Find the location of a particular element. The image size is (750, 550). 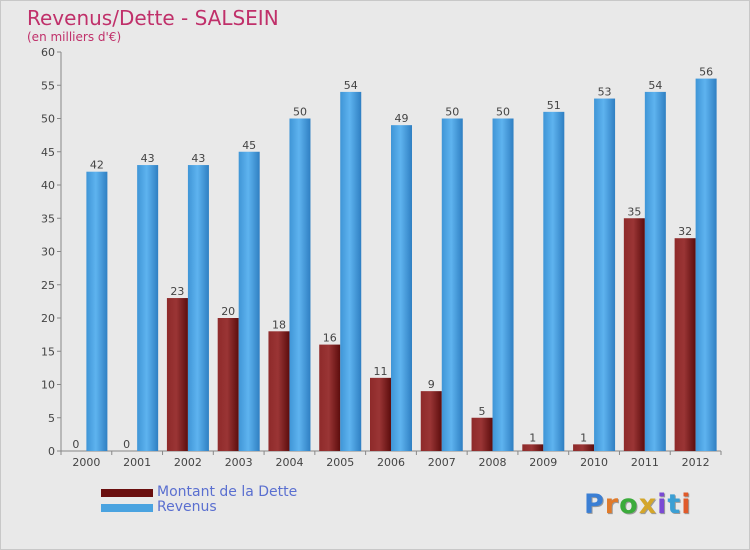

data-label-revenus: 51 is located at coordinates (554, 105).